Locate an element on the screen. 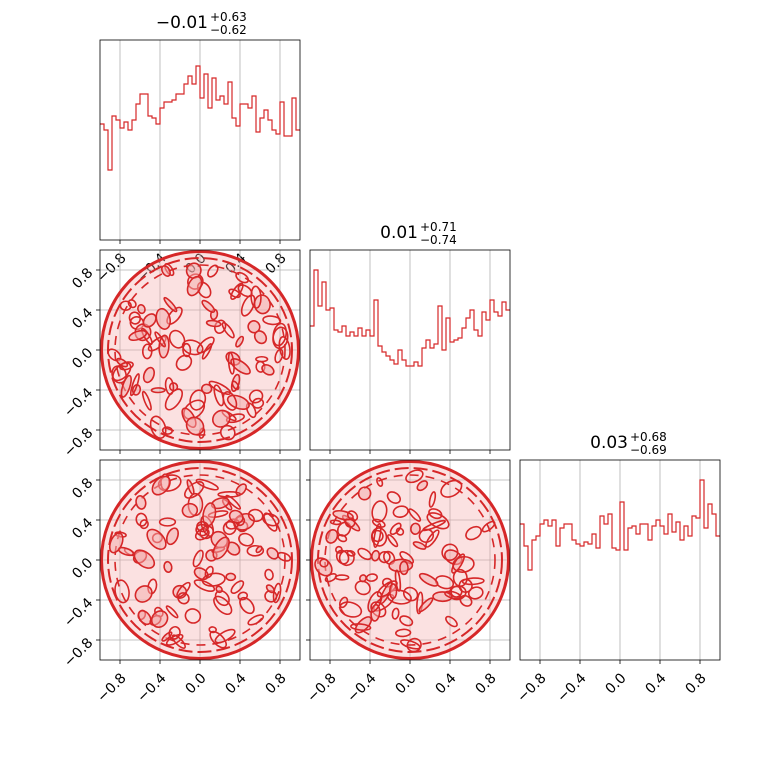 This screenshot has width=760, height=764. title-minus: −0.62 is located at coordinates (228, 30).